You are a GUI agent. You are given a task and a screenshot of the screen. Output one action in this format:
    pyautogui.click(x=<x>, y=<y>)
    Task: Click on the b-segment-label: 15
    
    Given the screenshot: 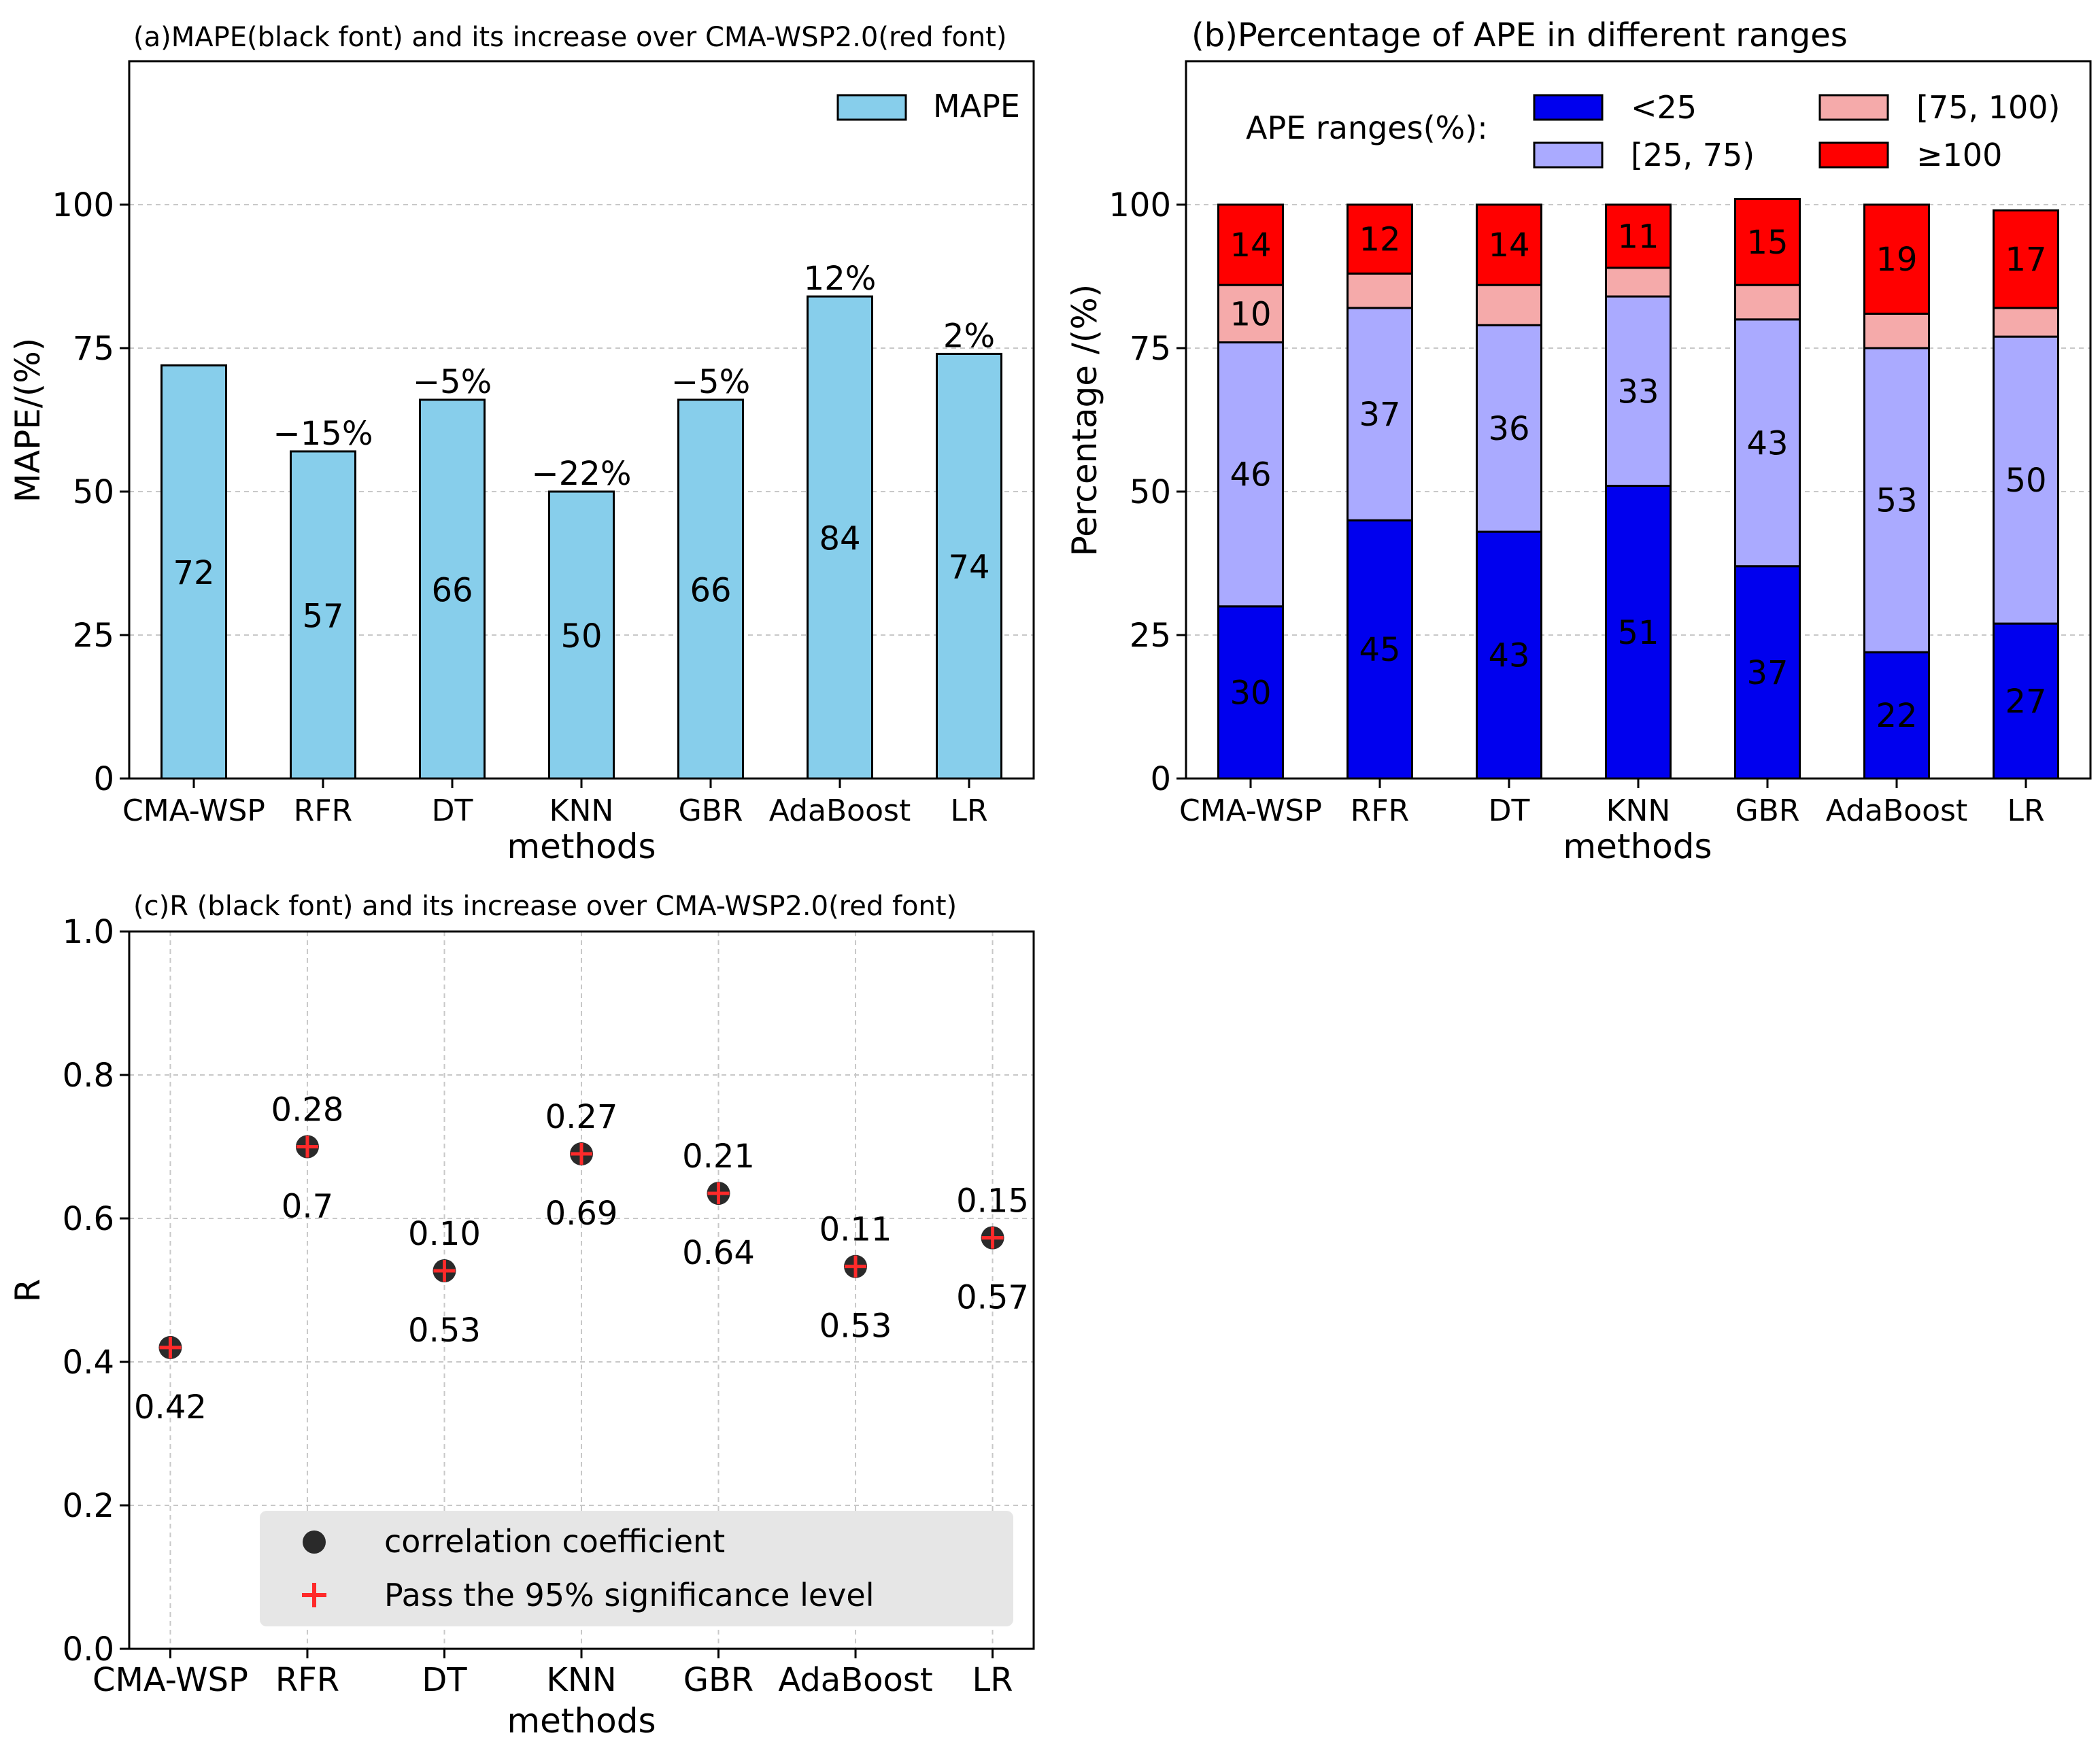 What is the action you would take?
    pyautogui.click(x=1767, y=243)
    